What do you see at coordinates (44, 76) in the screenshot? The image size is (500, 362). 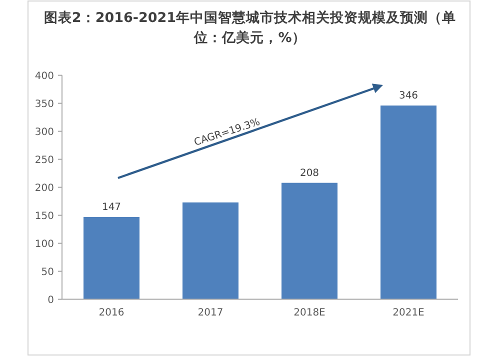 I see `y-tick-label: 400` at bounding box center [44, 76].